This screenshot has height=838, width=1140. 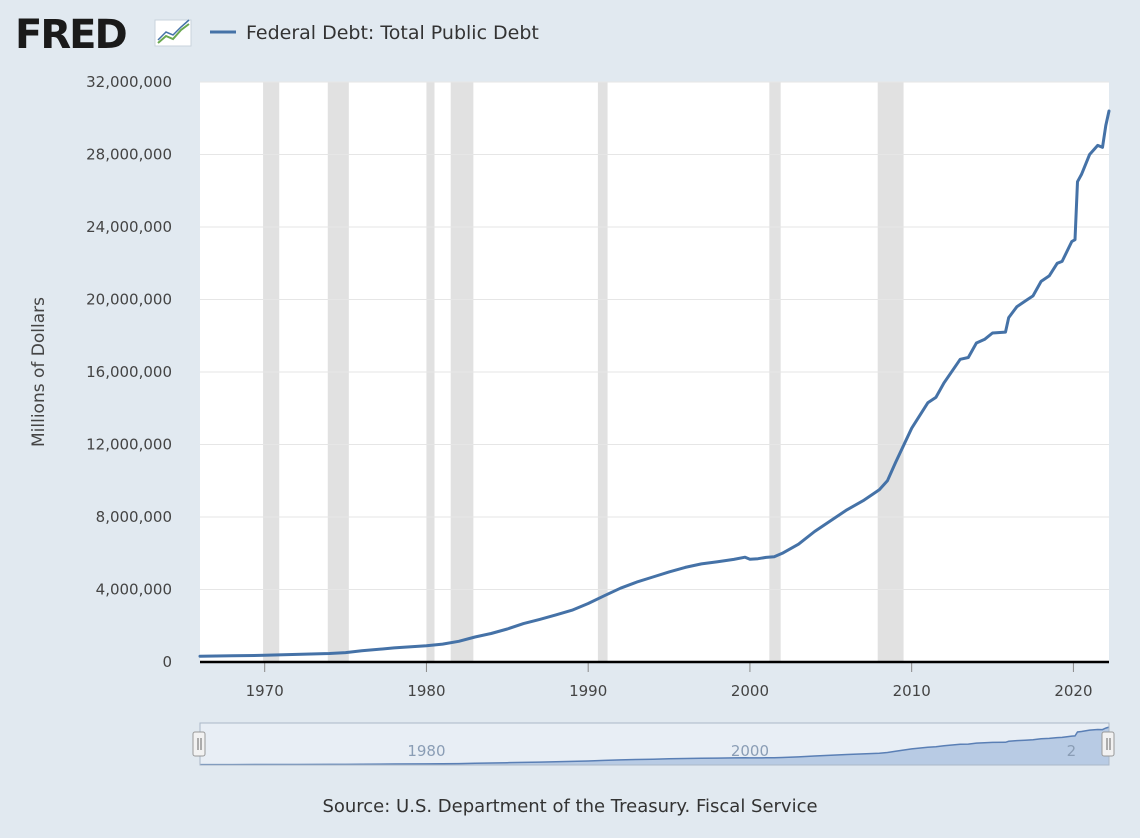 I want to click on x-tick-label: 1970, so click(x=265, y=691).